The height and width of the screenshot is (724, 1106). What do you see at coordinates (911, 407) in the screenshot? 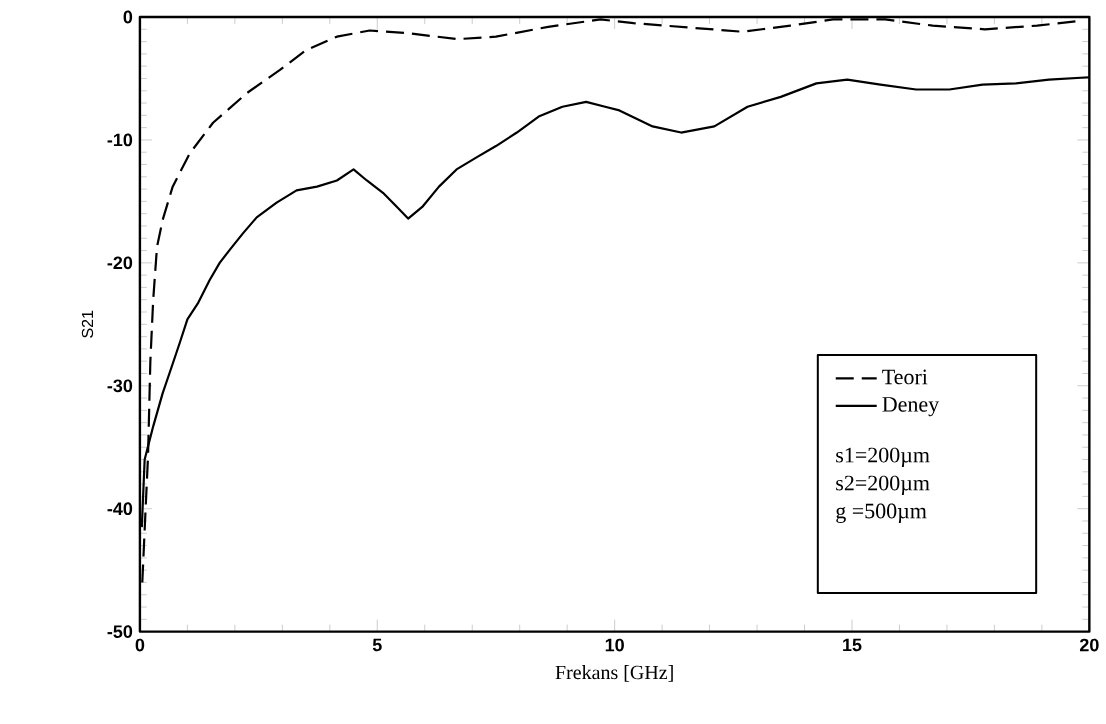
I see `legend-label: Deney` at bounding box center [911, 407].